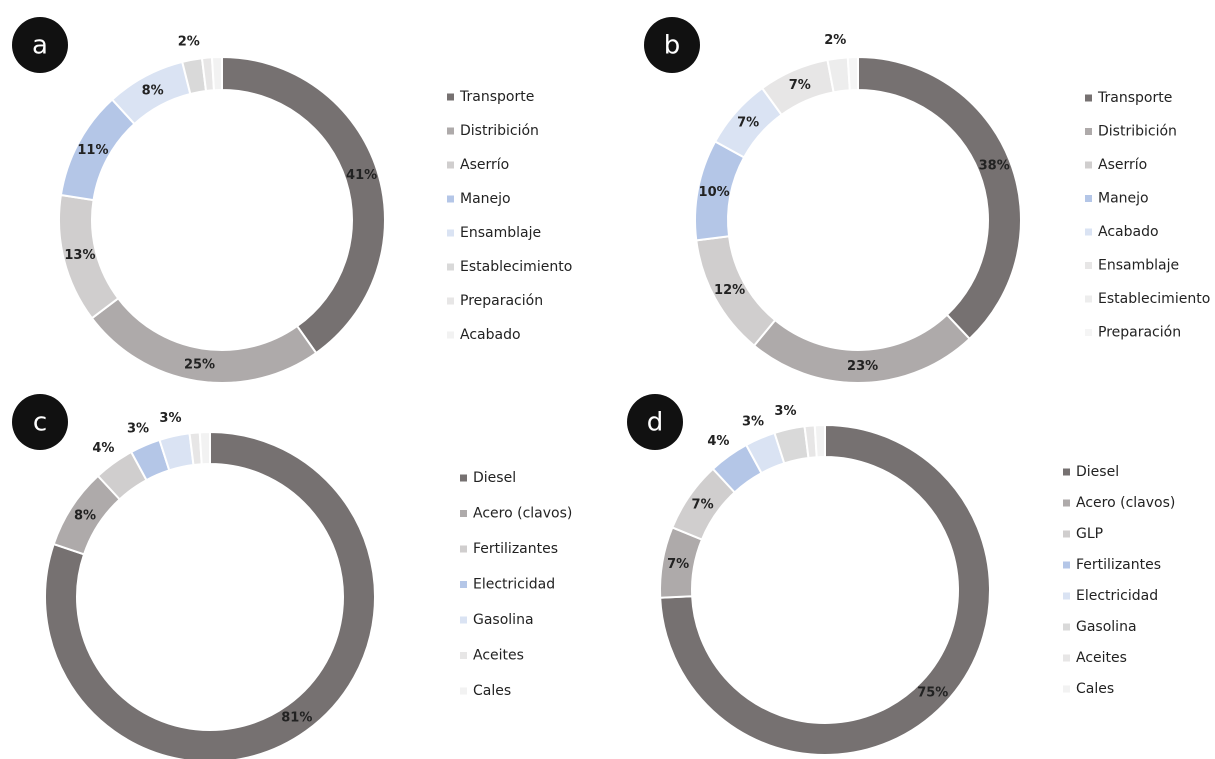 The height and width of the screenshot is (759, 1215). What do you see at coordinates (296, 718) in the screenshot?
I see `value-label: 81%` at bounding box center [296, 718].